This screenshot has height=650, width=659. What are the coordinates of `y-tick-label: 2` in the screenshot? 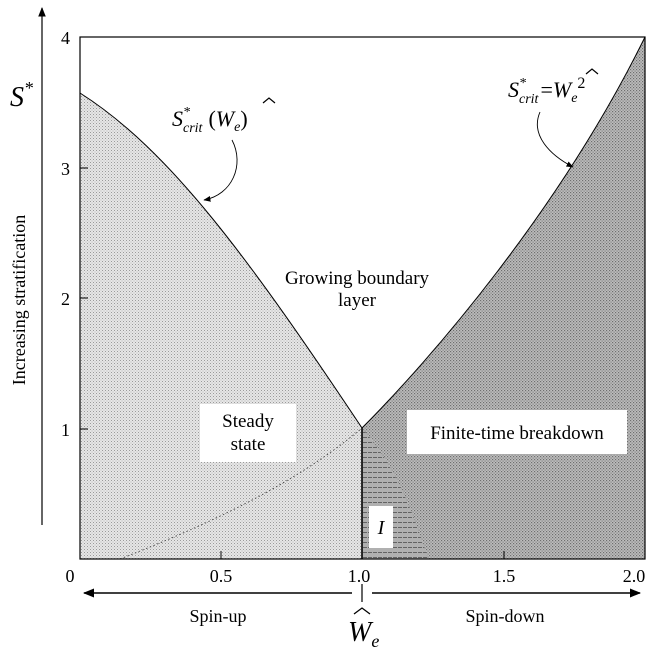 It's located at (65, 299).